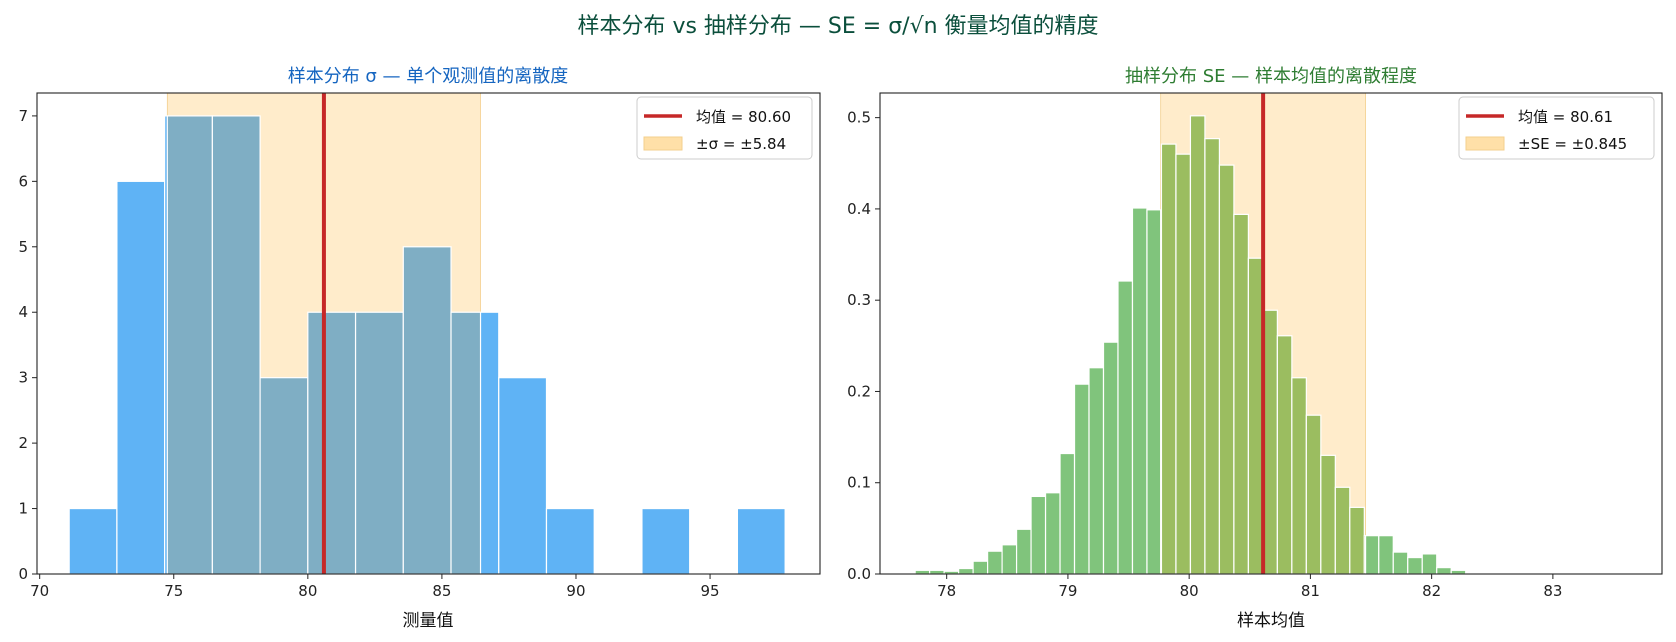 The width and height of the screenshot is (1676, 642). I want to click on left-chart-xtick-label: 95, so click(710, 591).